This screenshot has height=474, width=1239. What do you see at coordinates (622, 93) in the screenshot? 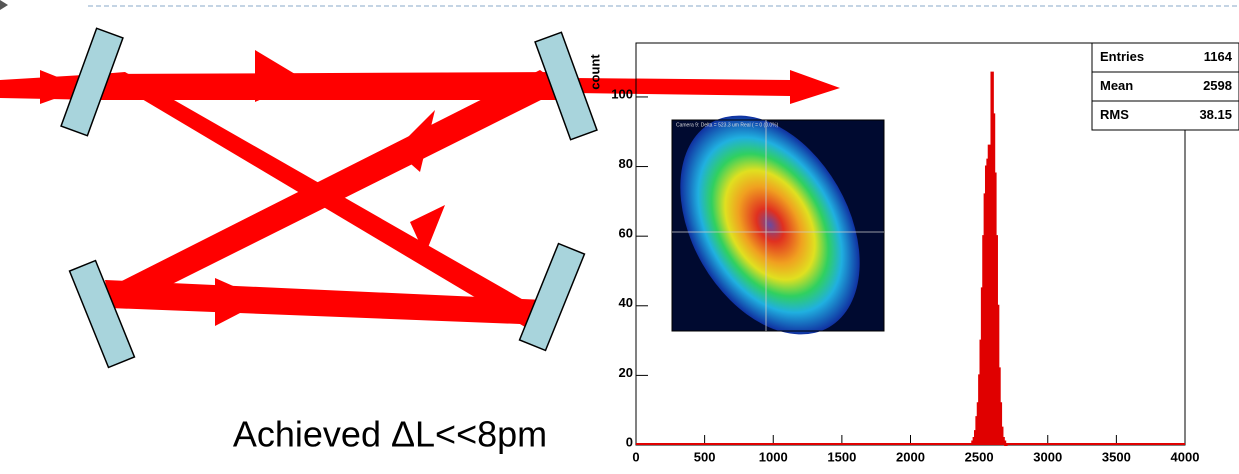
I see `y-tick-label: 100` at bounding box center [622, 93].